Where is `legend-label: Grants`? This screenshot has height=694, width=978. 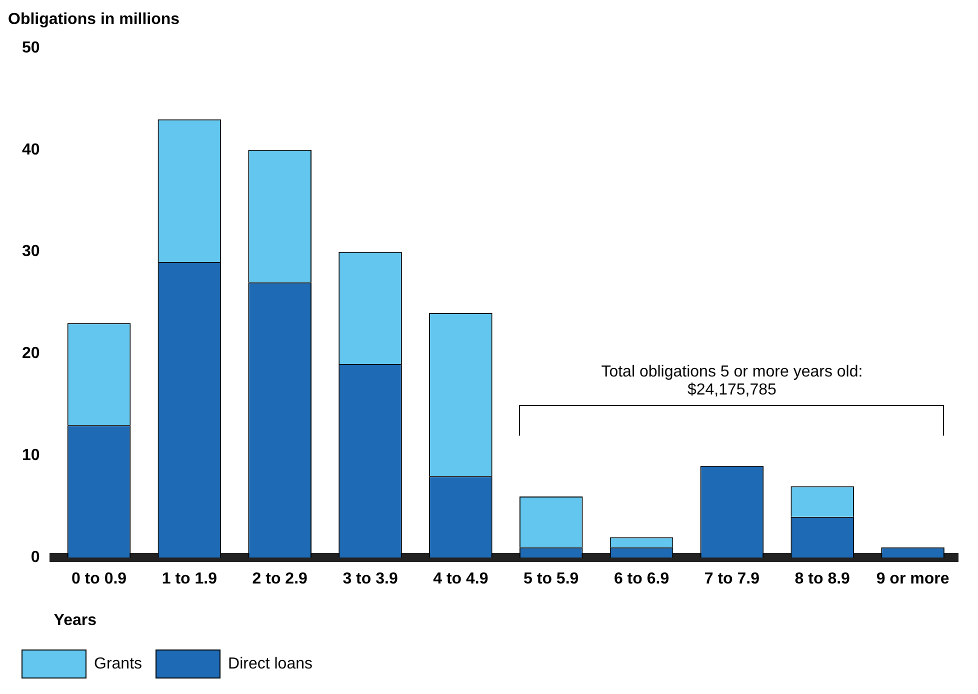
legend-label: Grants is located at coordinates (118, 663).